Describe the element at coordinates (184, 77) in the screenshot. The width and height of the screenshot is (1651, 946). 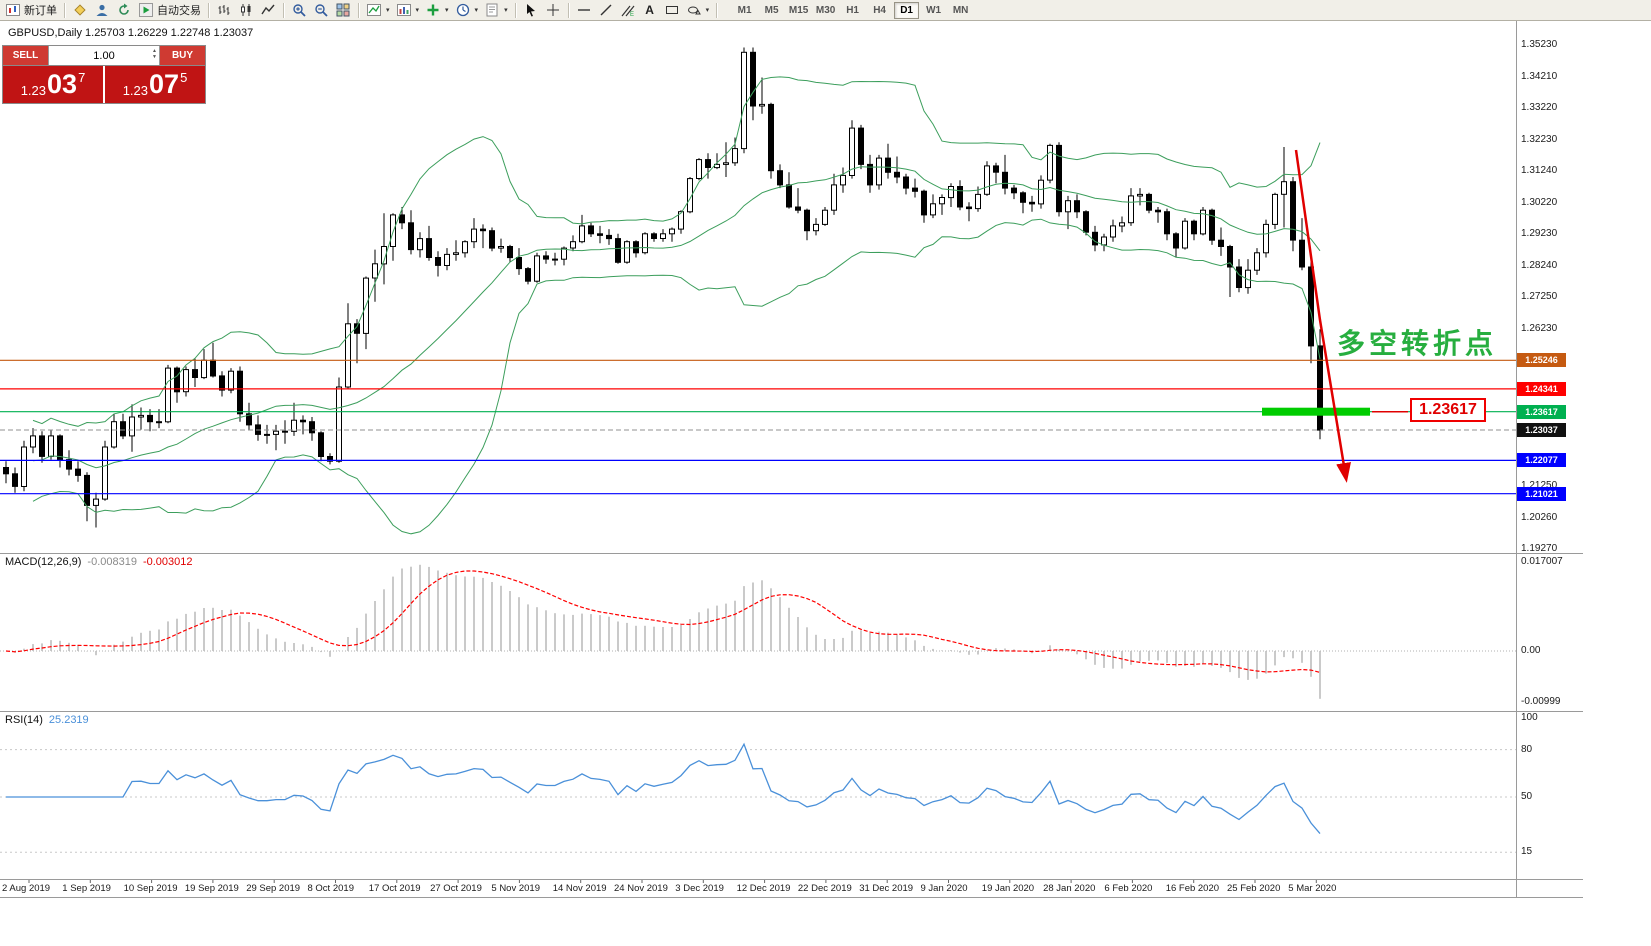
I see `ask-pip-digit: 5` at that location.